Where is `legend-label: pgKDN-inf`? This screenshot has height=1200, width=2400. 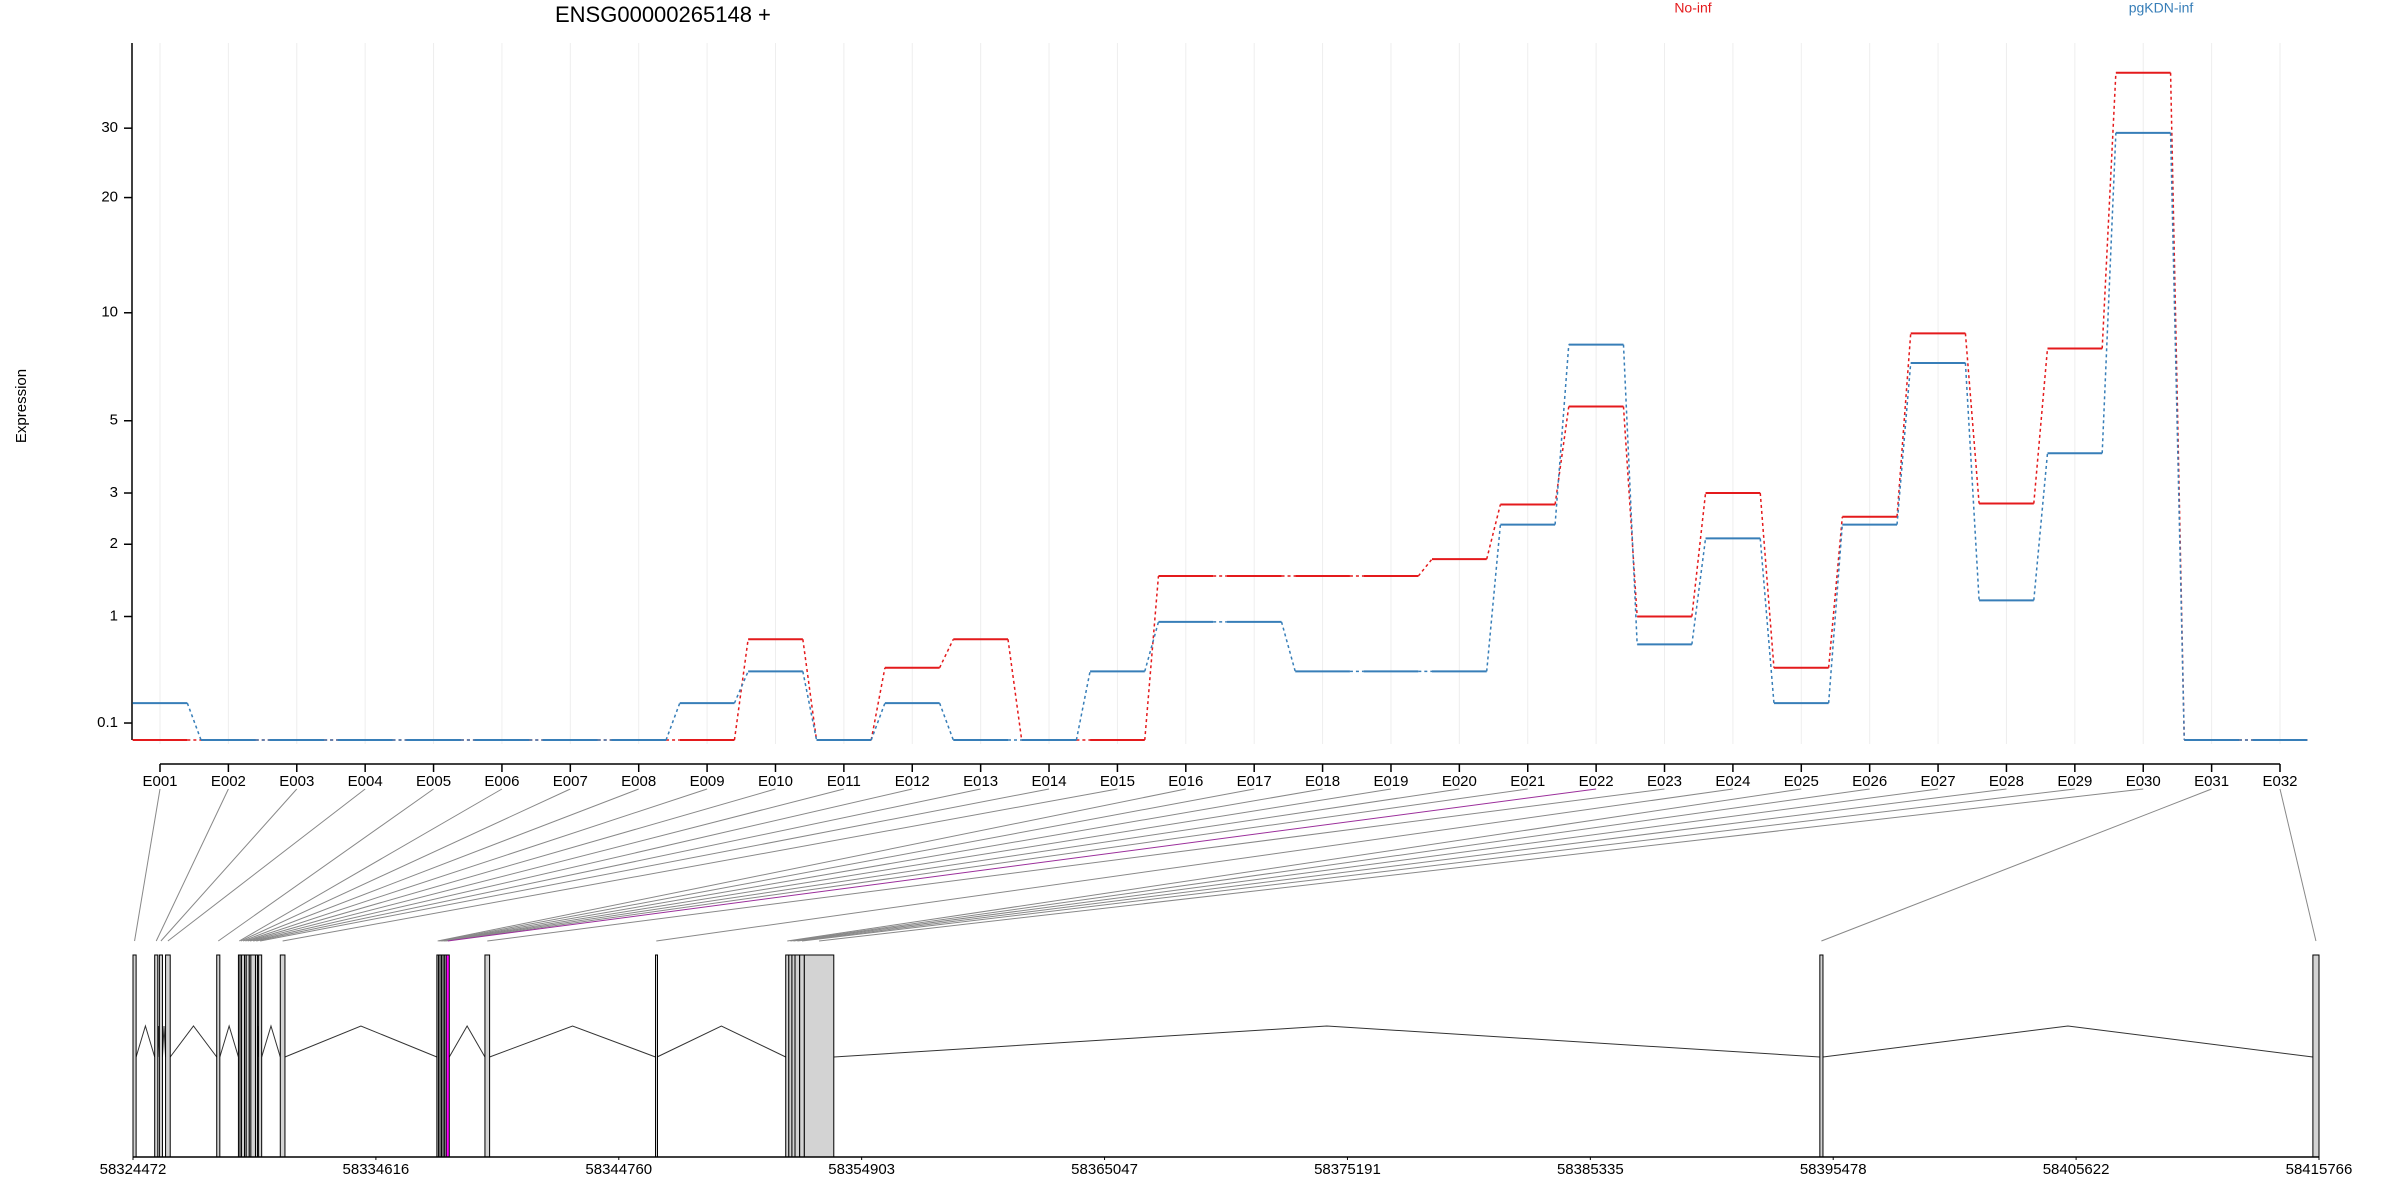
legend-label: pgKDN-inf is located at coordinates (2161, 8).